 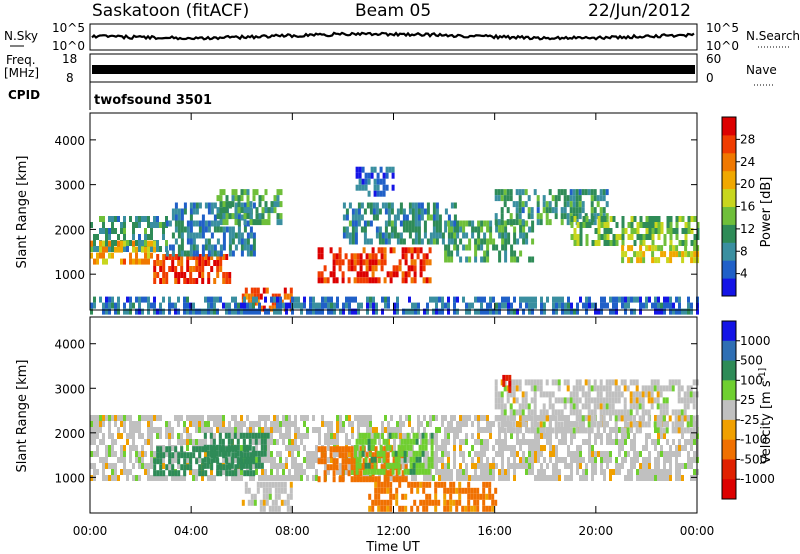 What do you see at coordinates (393, 531) in the screenshot?
I see `velocity-x-tick-label: 12:00` at bounding box center [393, 531].